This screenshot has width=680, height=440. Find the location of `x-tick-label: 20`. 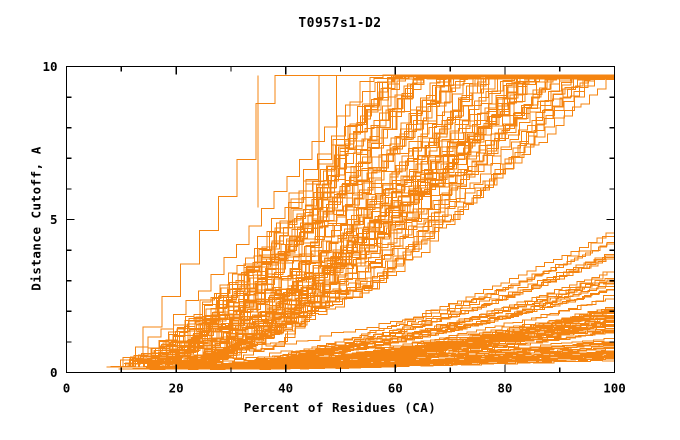

x-tick-label: 20 is located at coordinates (176, 388).